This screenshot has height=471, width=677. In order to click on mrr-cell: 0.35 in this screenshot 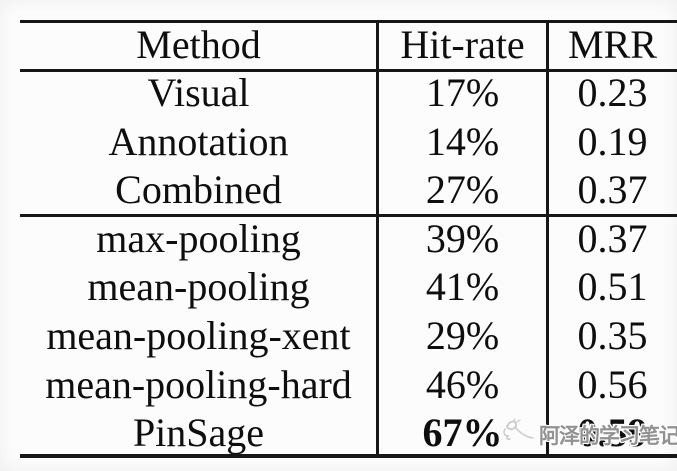, I will do `click(612, 335)`.